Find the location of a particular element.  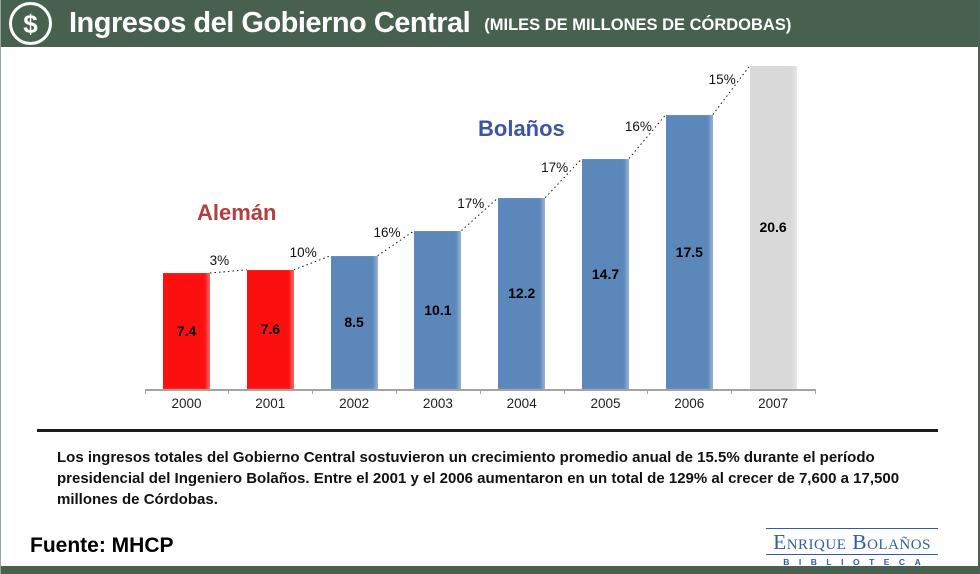

x-axis-line is located at coordinates (479, 390).